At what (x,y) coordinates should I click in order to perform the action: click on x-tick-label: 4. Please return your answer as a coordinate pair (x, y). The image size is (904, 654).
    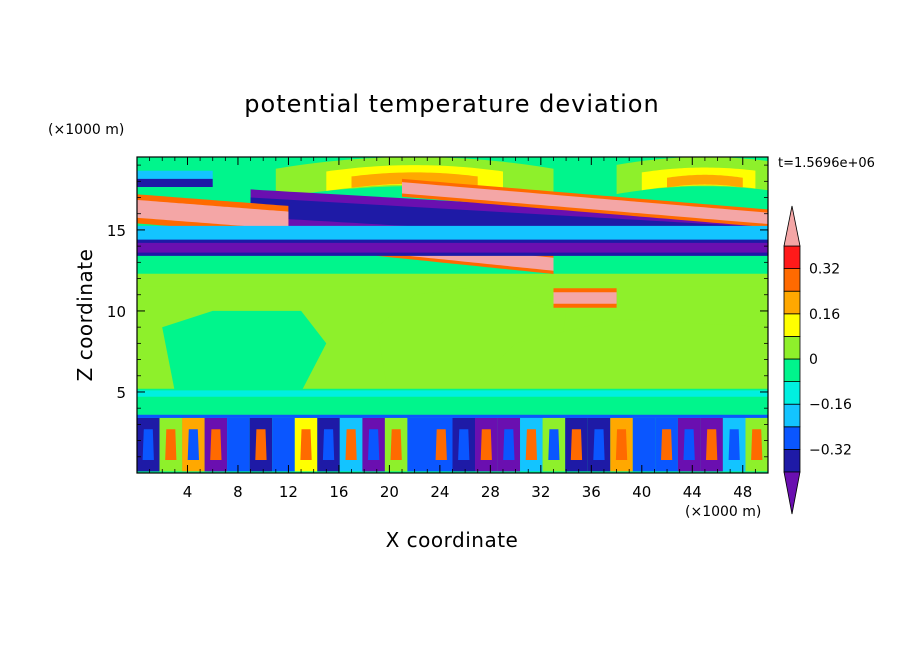
    Looking at the image, I should click on (188, 492).